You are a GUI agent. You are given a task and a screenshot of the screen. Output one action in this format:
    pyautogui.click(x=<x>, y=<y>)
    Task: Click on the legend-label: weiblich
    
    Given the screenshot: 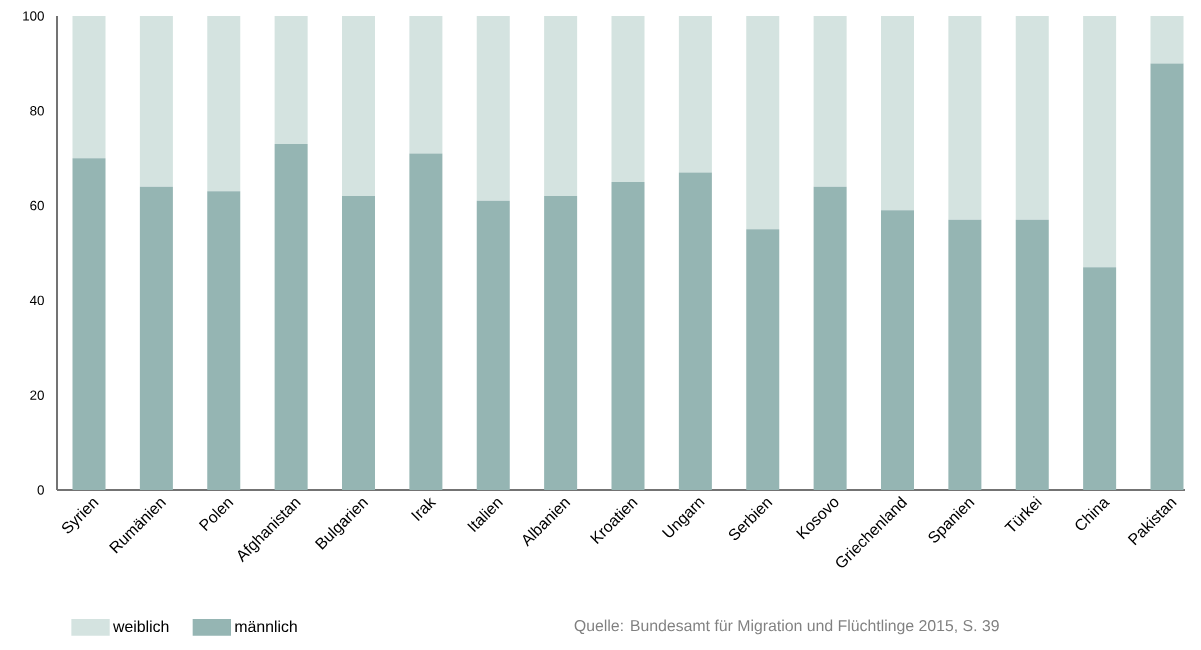 What is the action you would take?
    pyautogui.click(x=141, y=626)
    